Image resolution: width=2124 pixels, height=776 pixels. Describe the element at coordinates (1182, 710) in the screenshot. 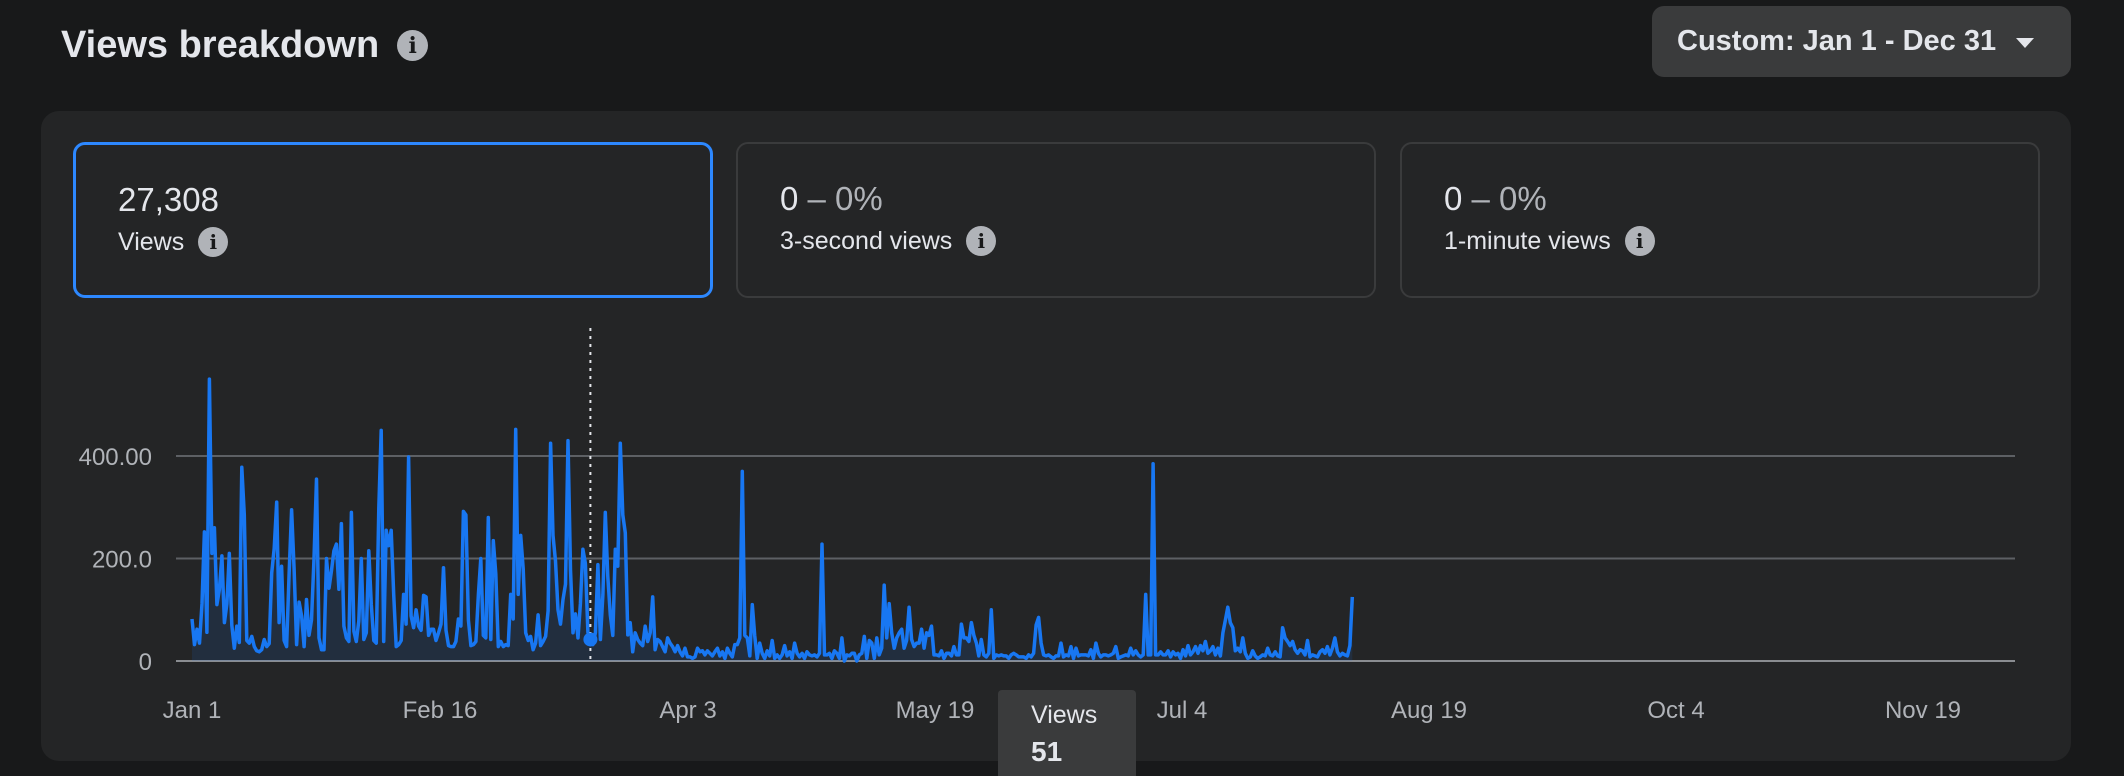

I see `x-tick-label: Jul 4` at that location.